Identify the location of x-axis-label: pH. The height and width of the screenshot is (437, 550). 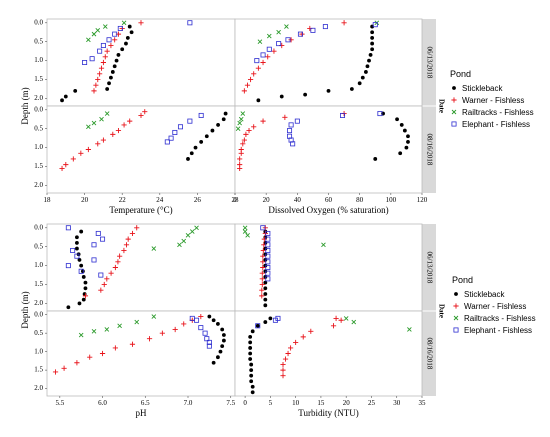
(142, 413).